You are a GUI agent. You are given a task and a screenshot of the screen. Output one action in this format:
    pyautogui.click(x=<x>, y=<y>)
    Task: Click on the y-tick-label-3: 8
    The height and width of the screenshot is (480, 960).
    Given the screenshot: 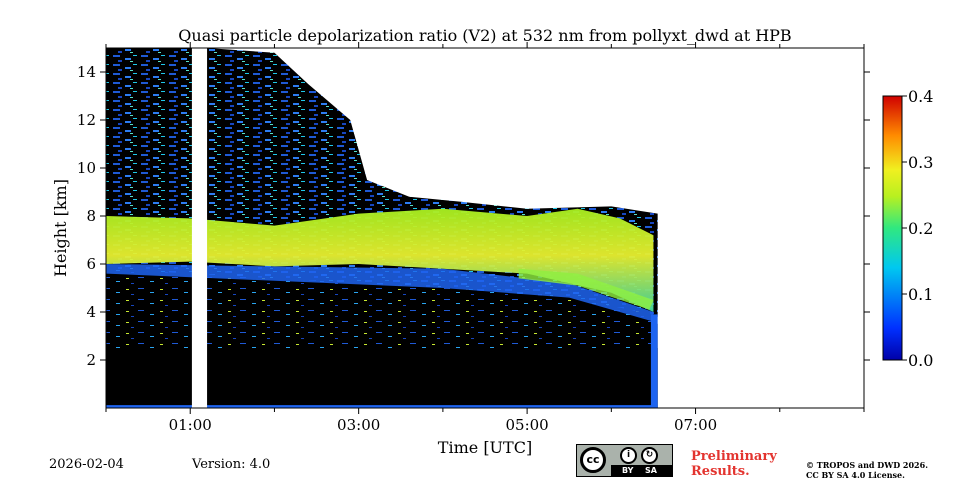 What is the action you would take?
    pyautogui.click(x=91, y=216)
    